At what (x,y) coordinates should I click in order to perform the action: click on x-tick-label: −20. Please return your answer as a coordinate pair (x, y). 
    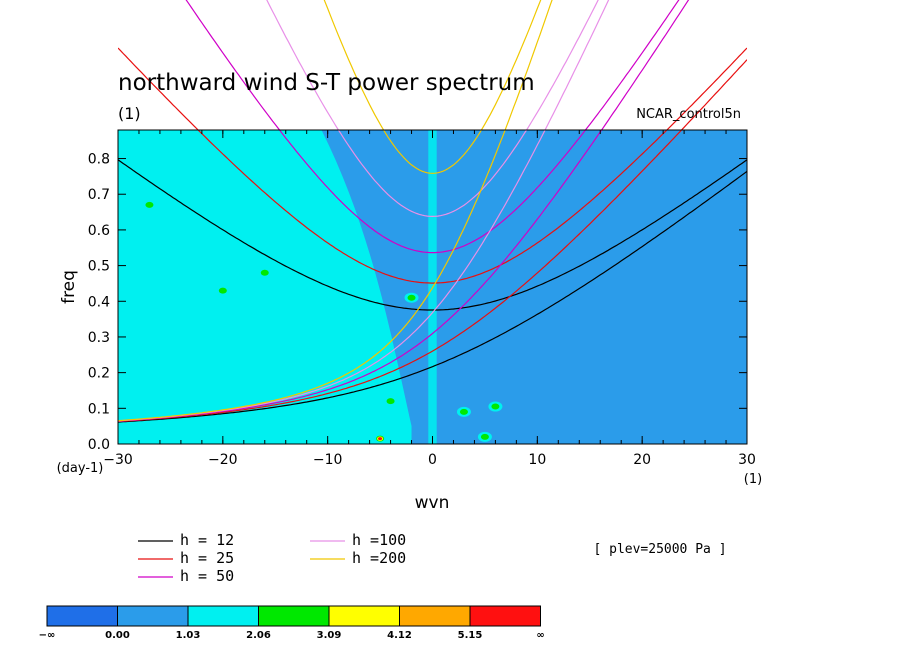
    Looking at the image, I should click on (223, 460).